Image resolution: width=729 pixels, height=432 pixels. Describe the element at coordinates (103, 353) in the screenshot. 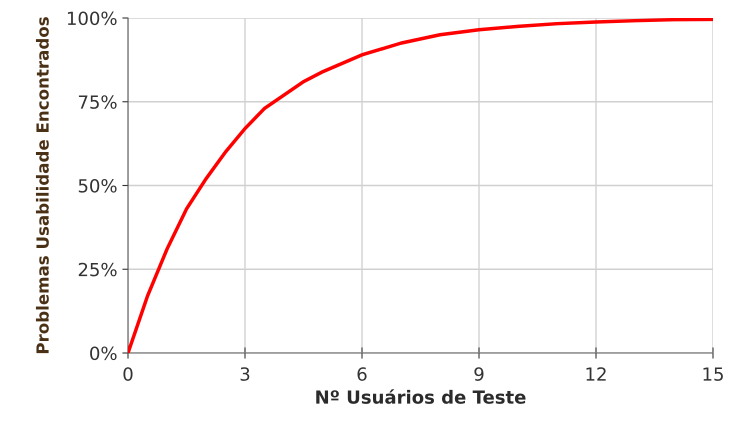

I see `y-tick-label: 0%` at that location.